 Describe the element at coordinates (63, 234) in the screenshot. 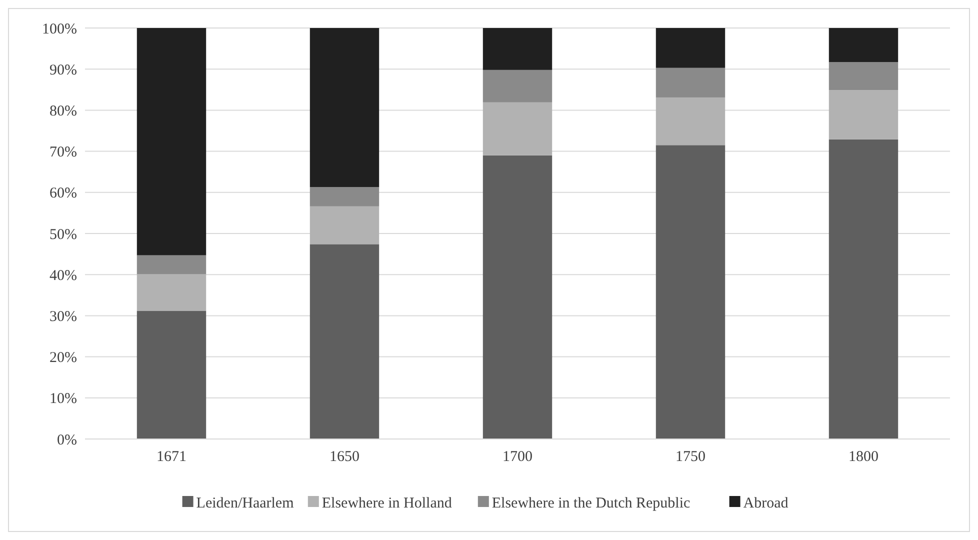

I see `y-tick-label: 50%` at that location.